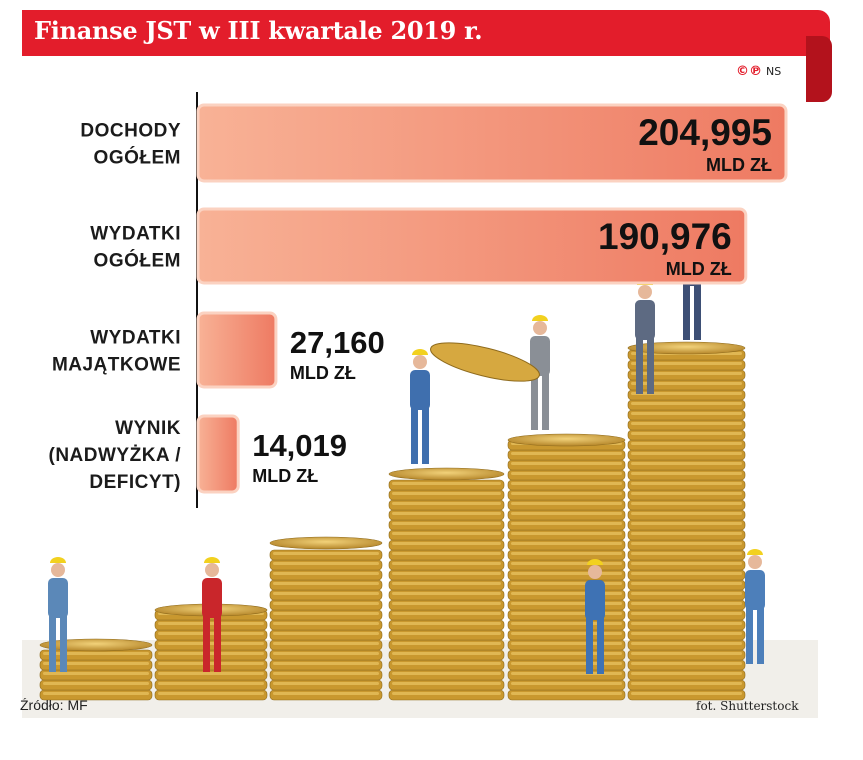  Describe the element at coordinates (135, 482) in the screenshot. I see `category-label: DEFICYT)` at that location.